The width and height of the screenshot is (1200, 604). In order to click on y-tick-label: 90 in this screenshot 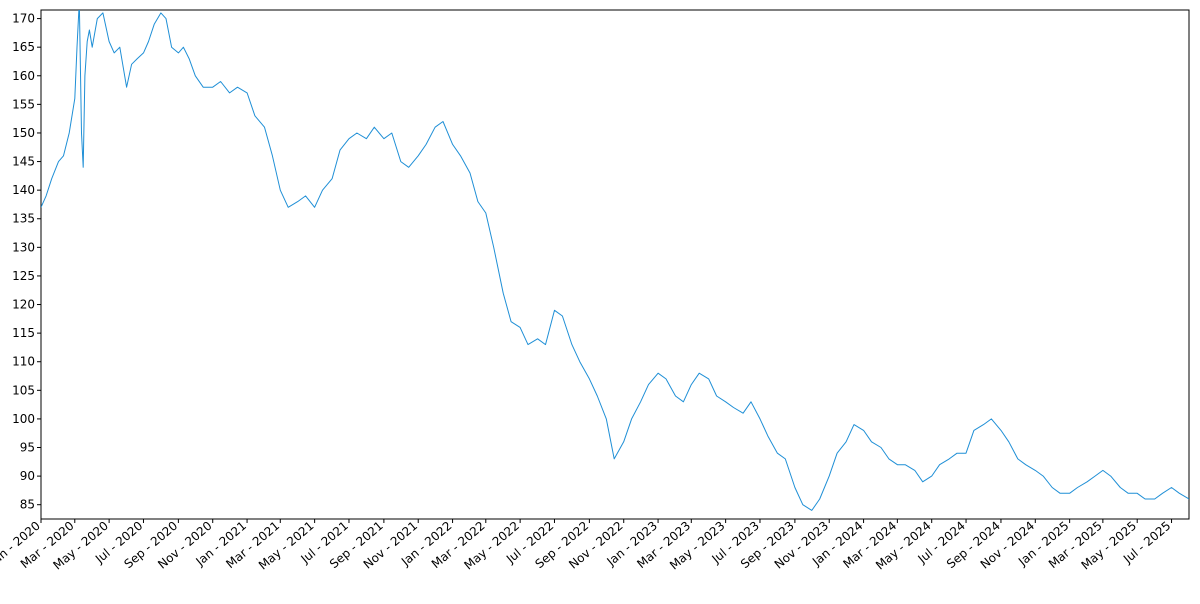, I will do `click(27, 476)`.